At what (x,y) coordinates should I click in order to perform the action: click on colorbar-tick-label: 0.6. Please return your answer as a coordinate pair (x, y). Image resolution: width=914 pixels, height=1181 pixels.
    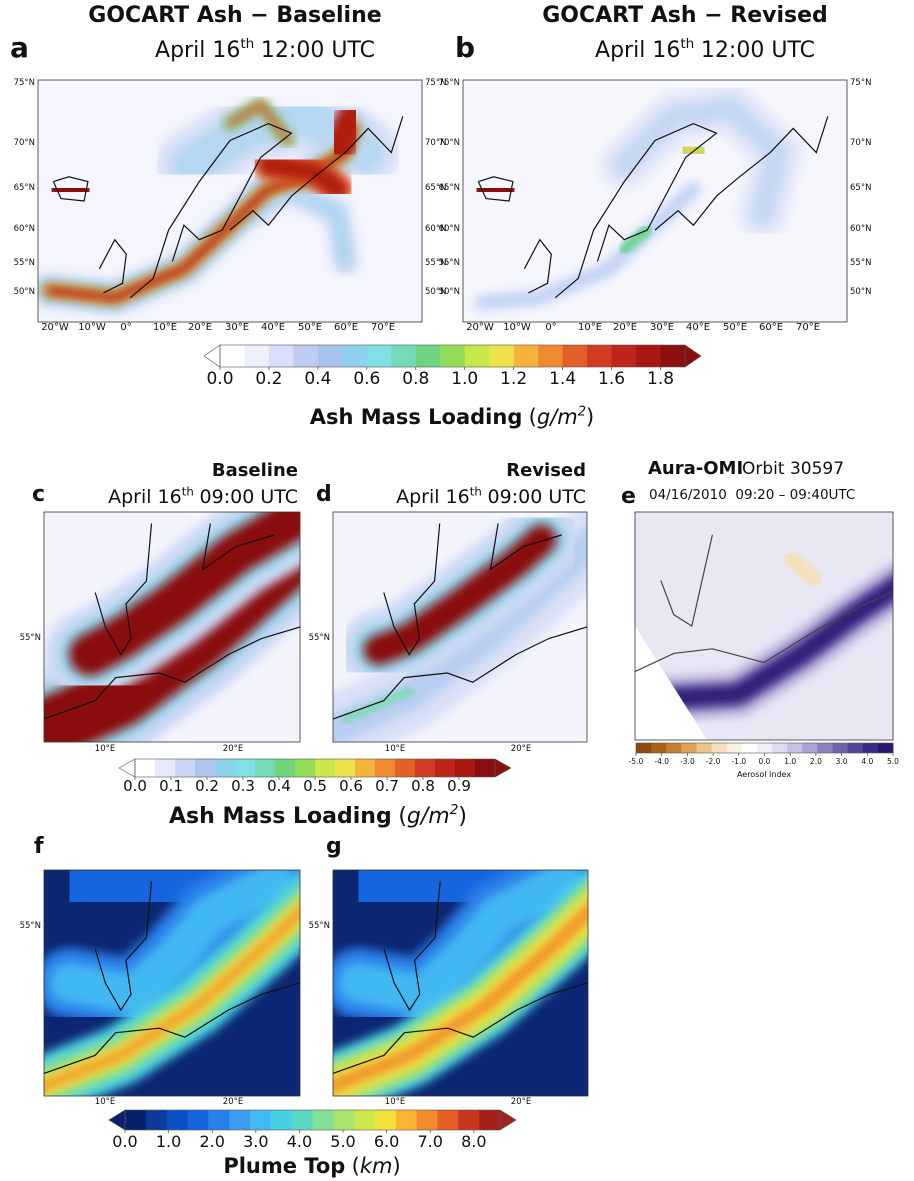
    Looking at the image, I should click on (366, 379).